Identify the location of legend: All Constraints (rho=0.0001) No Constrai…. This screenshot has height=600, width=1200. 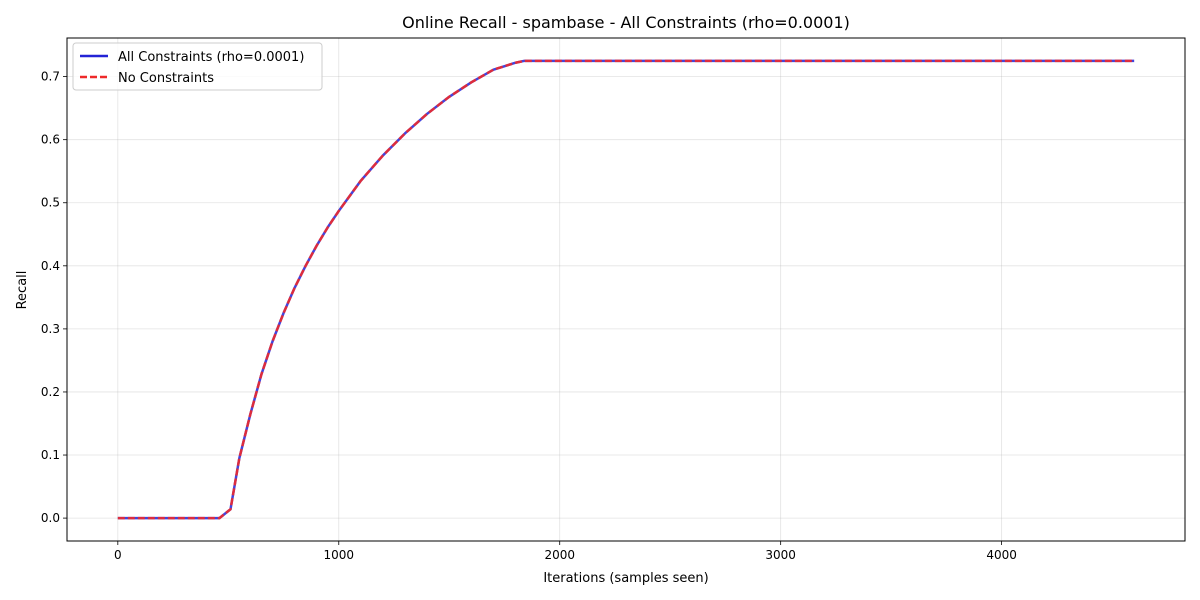
(197, 66).